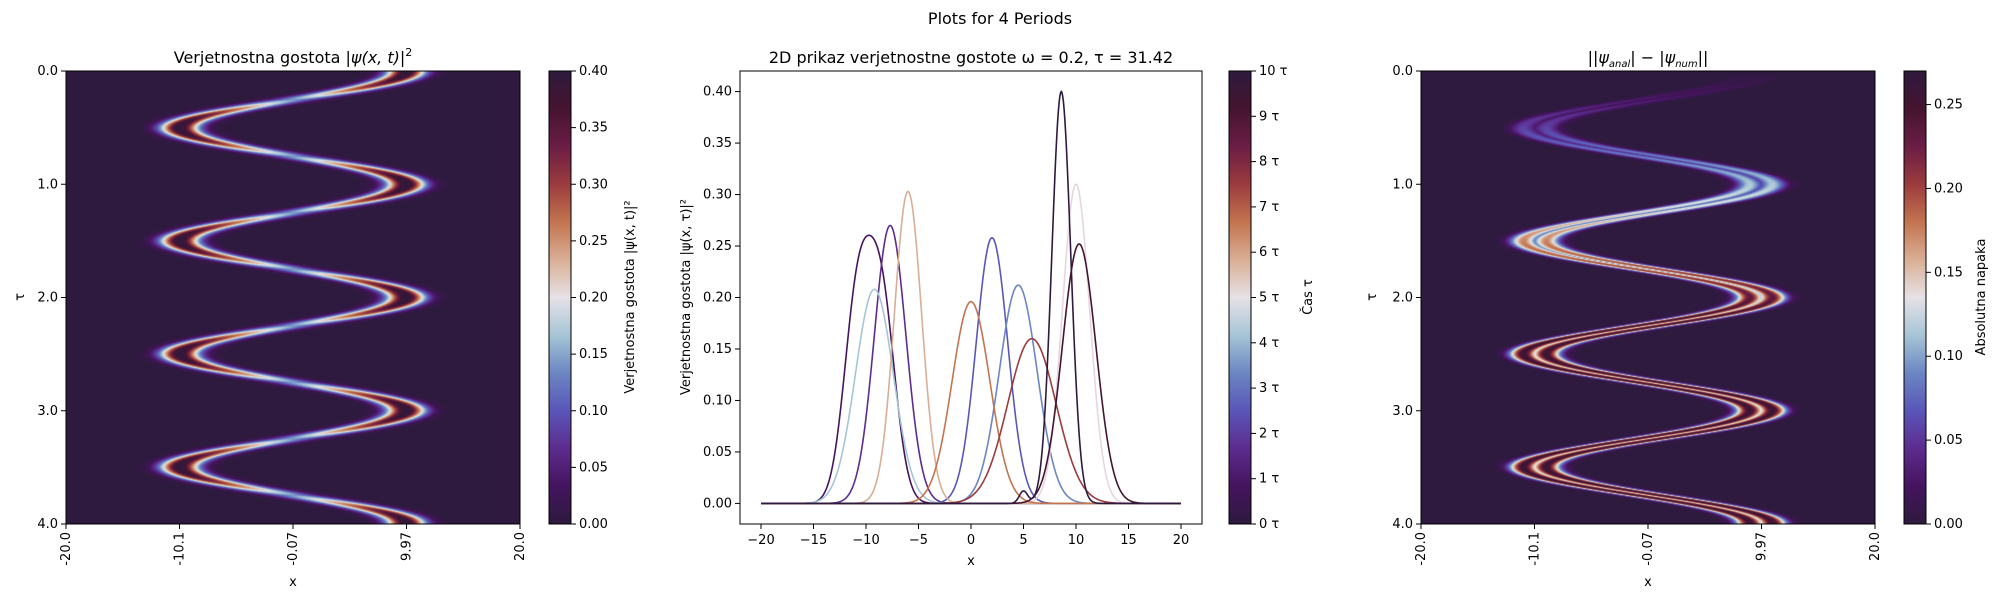 This screenshot has width=2000, height=600. What do you see at coordinates (971, 561) in the screenshot?
I see `middle-xlabel: x` at bounding box center [971, 561].